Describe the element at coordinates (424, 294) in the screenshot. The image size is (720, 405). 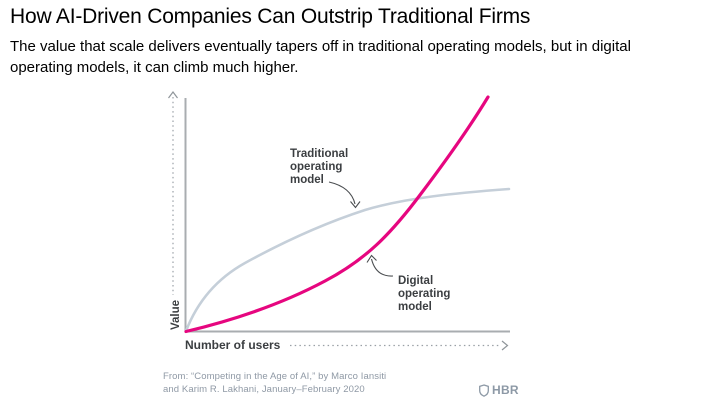
I see `digital-label-line2: operating` at that location.